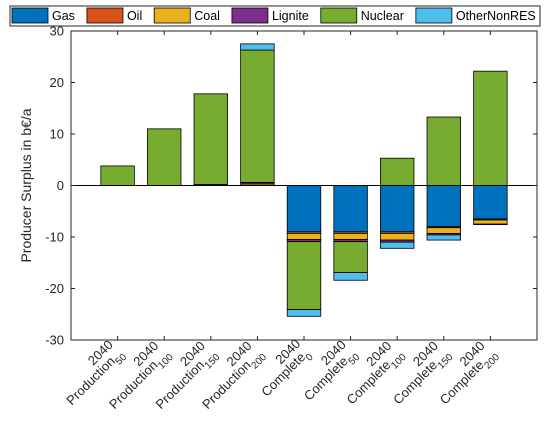 The image size is (550, 429). I want to click on legend-label-nuclear: Nuclear, so click(382, 16).